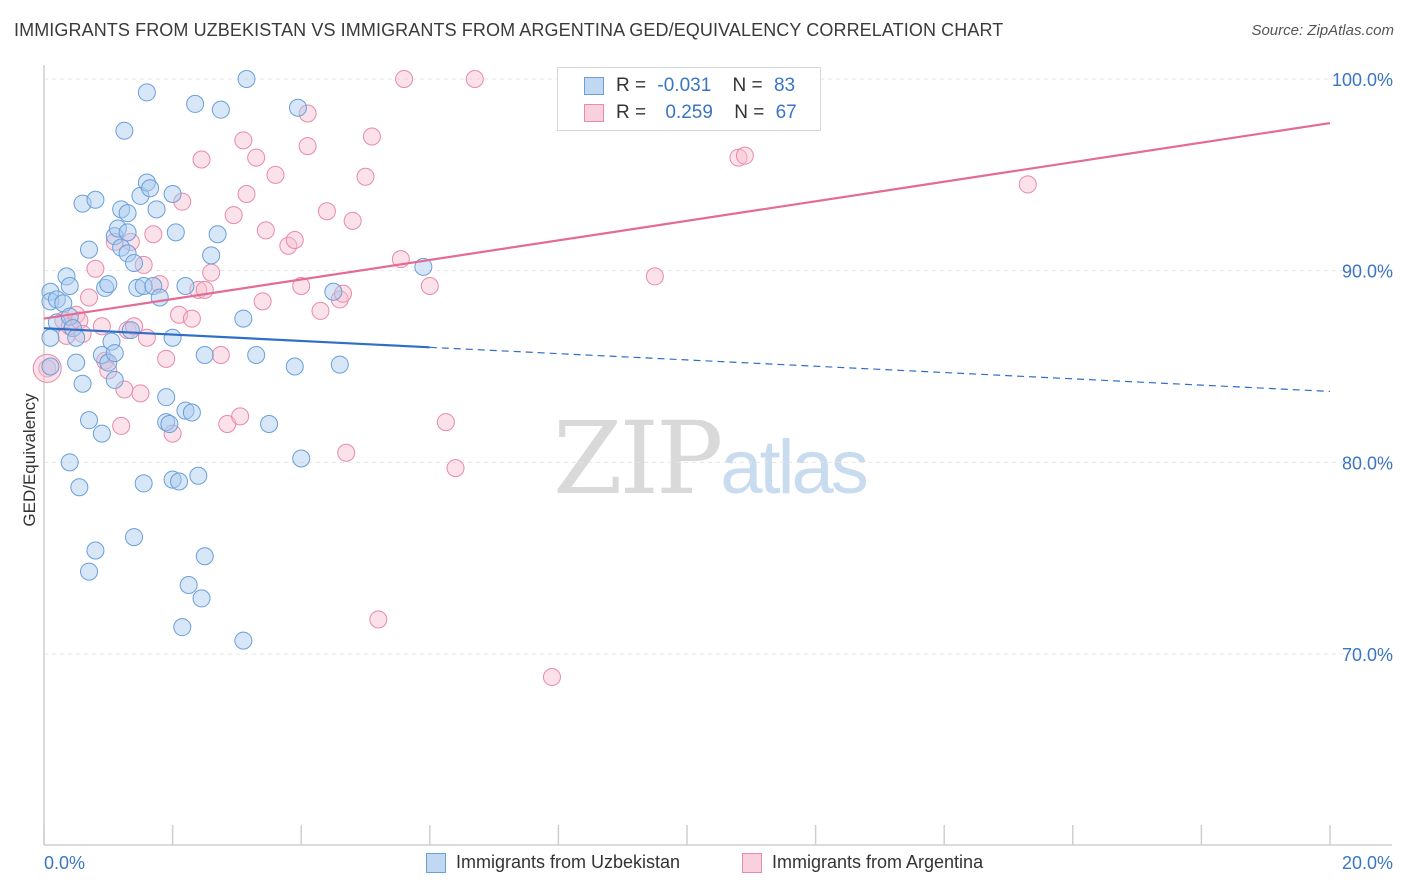 Image resolution: width=1406 pixels, height=892 pixels. What do you see at coordinates (689, 99) in the screenshot?
I see `correlation-legend: R = -0.031 N = 83 R = 0.259 N = 67` at bounding box center [689, 99].